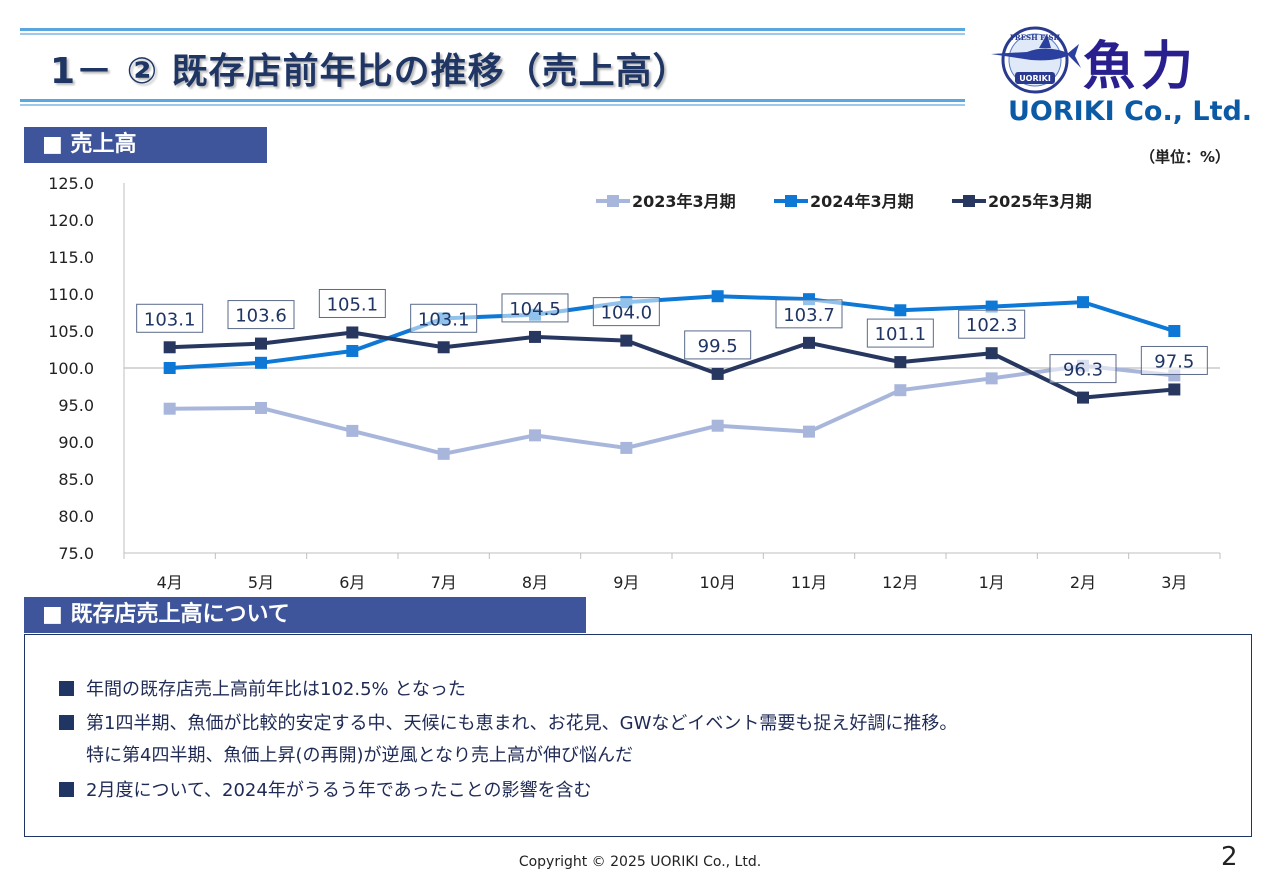 The height and width of the screenshot is (886, 1280). Describe the element at coordinates (992, 582) in the screenshot. I see `x-tick-label: 1月` at that location.